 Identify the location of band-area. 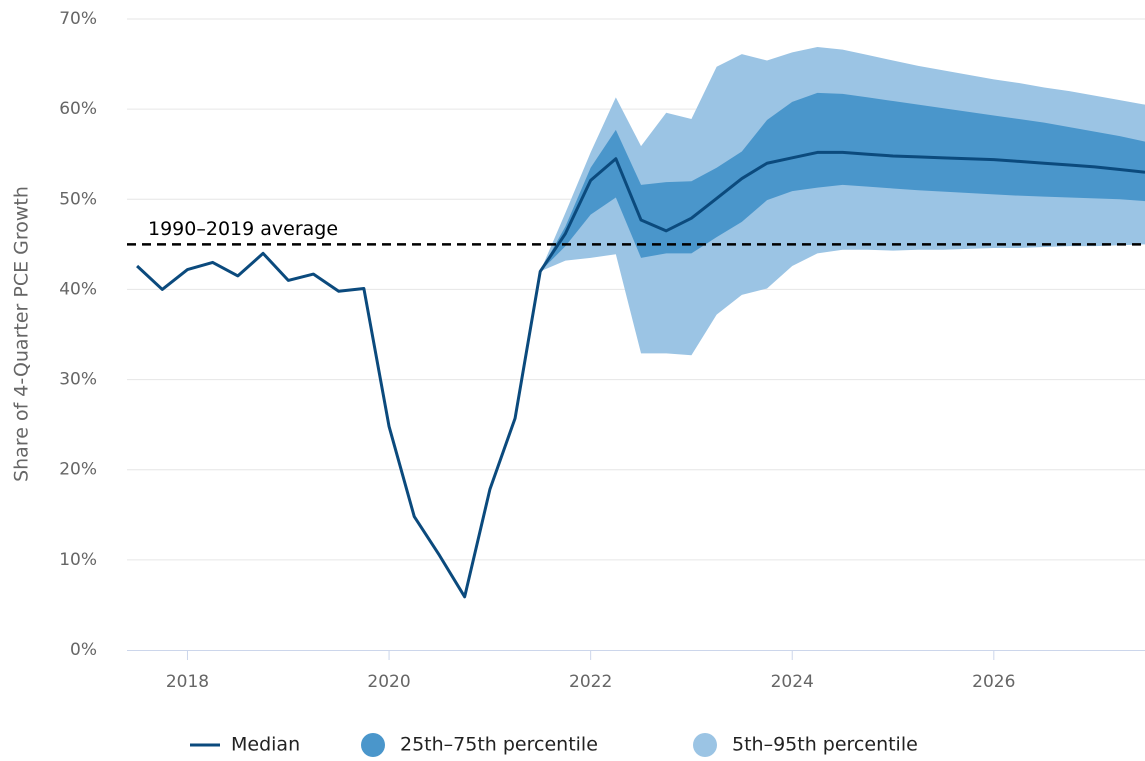
(842, 182).